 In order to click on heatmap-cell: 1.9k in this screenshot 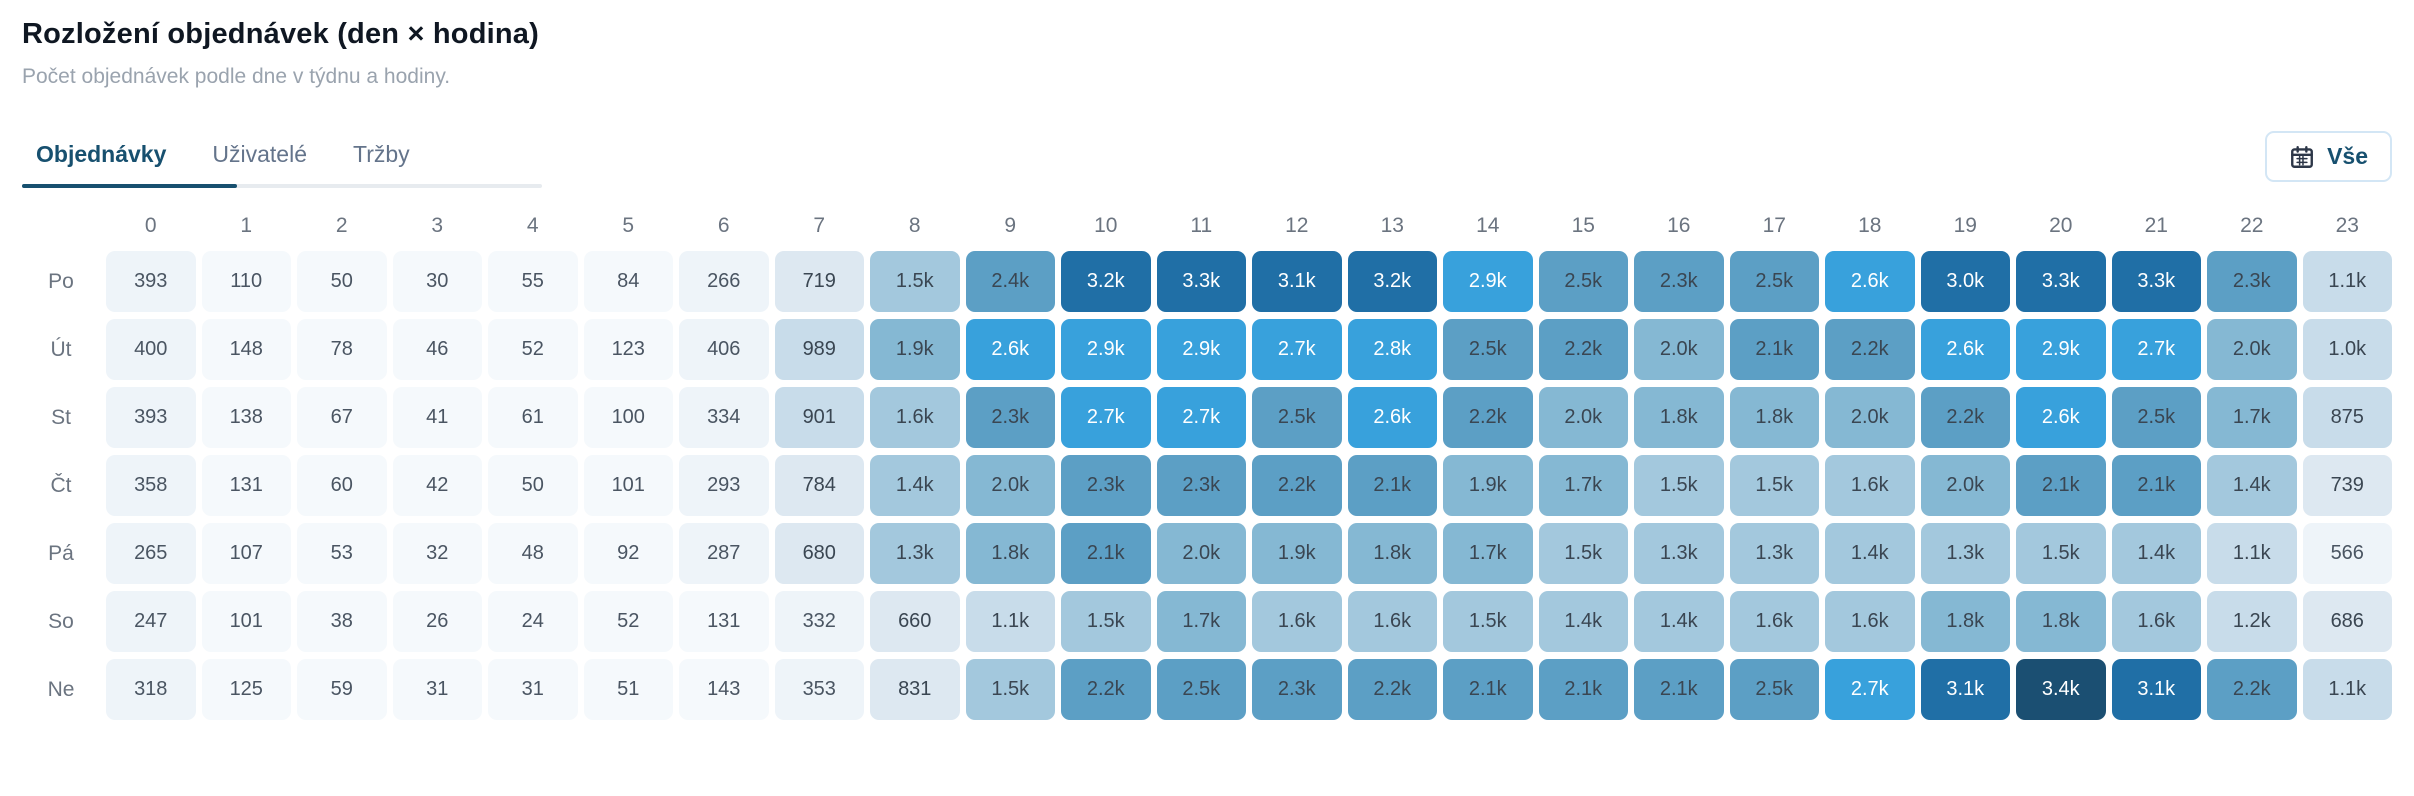, I will do `click(1488, 485)`.